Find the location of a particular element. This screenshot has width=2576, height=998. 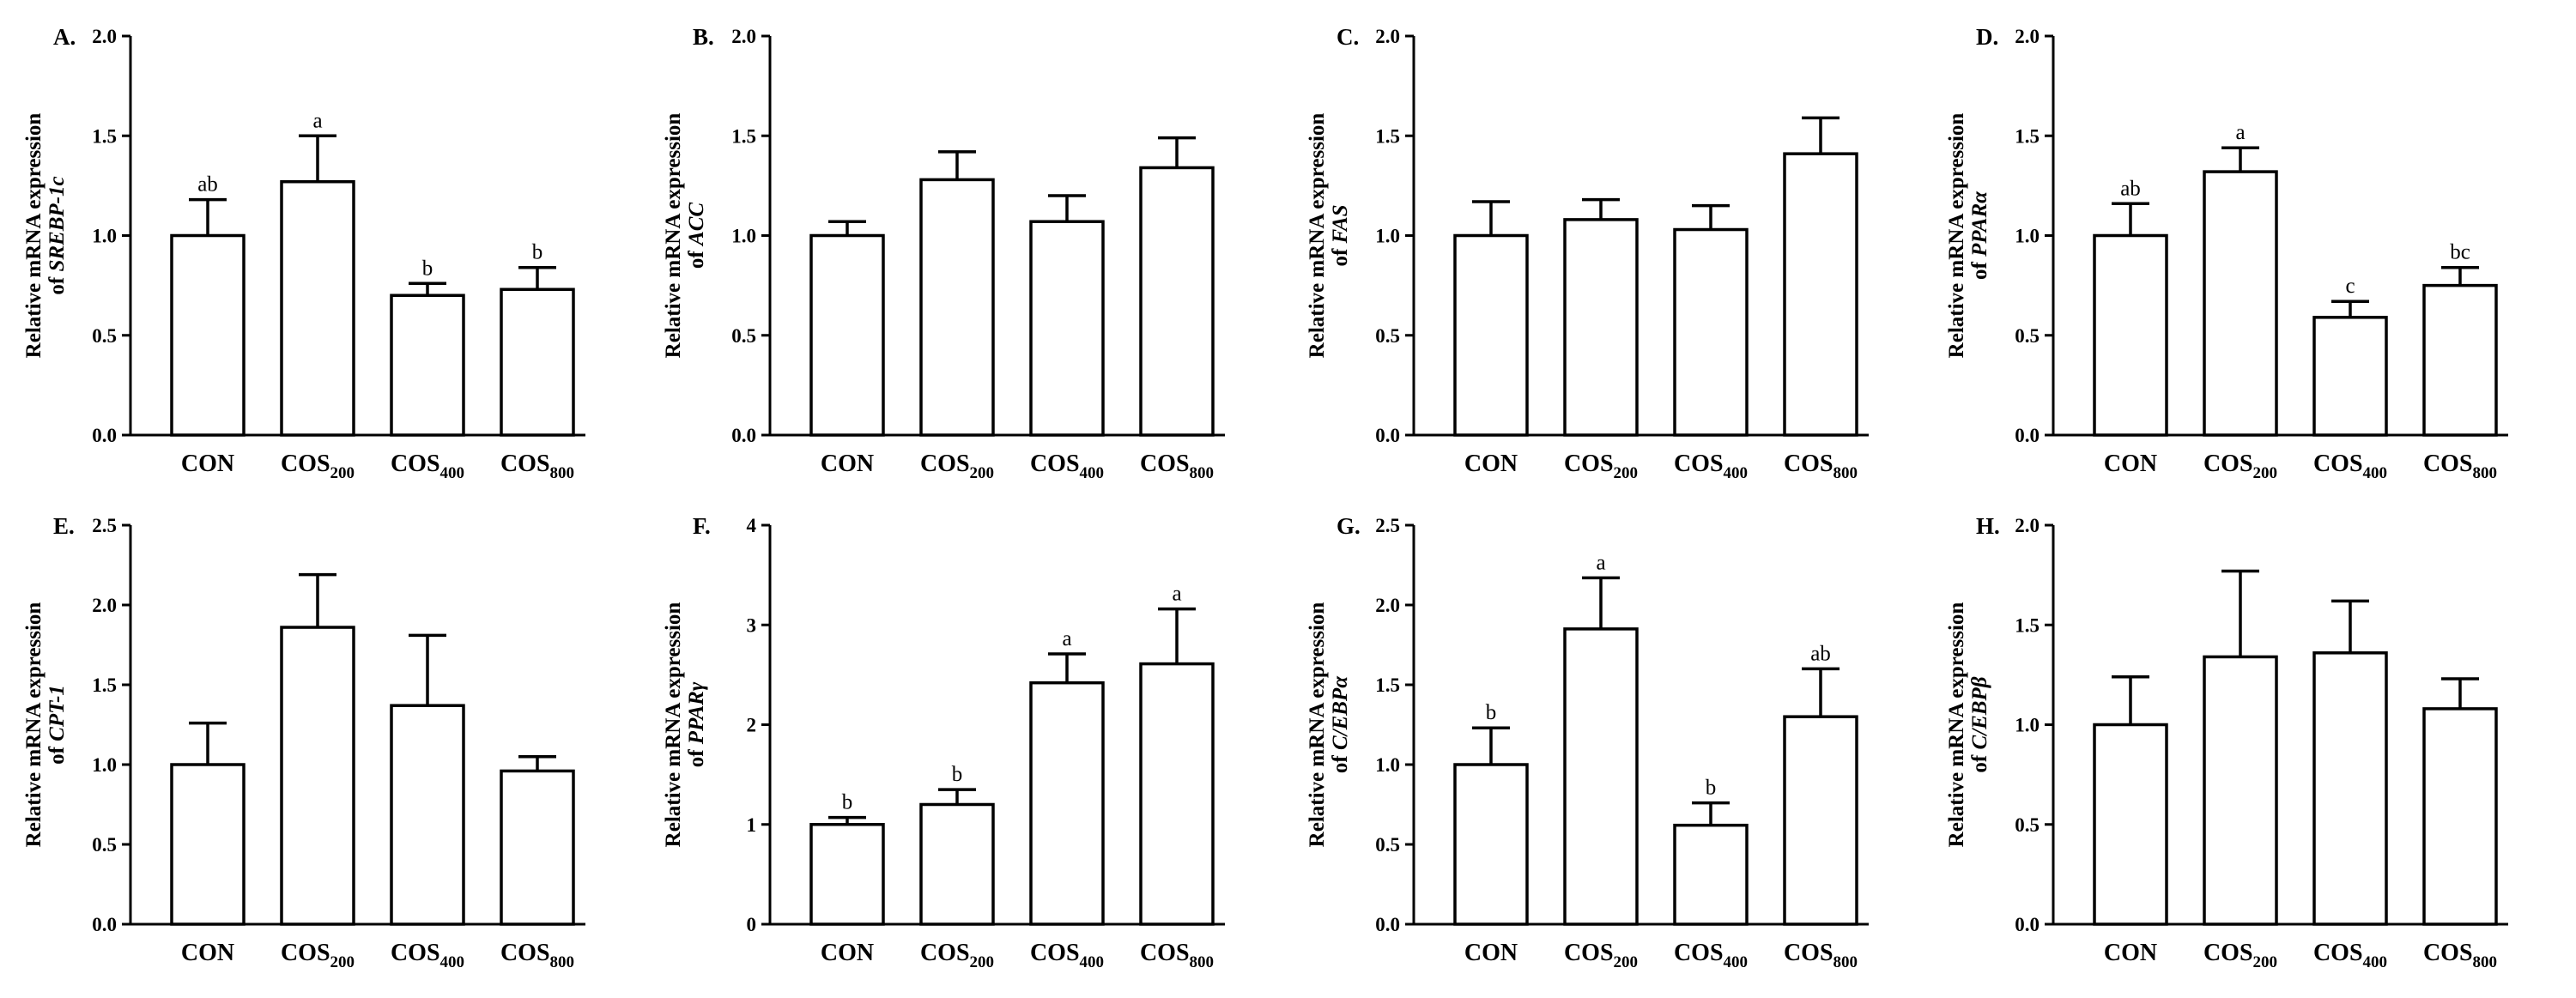

y-tick-label: 4 is located at coordinates (752, 525).